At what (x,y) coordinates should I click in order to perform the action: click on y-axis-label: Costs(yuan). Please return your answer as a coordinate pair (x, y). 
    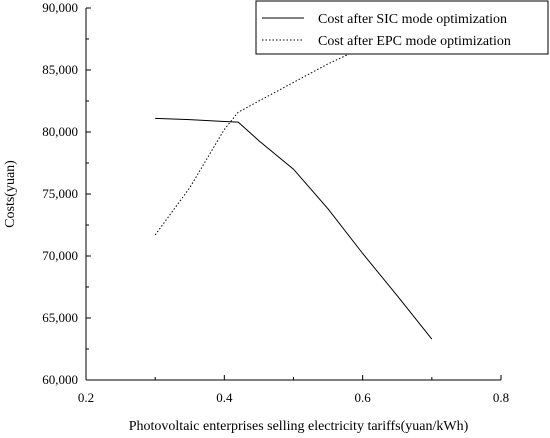
    Looking at the image, I should click on (10, 194).